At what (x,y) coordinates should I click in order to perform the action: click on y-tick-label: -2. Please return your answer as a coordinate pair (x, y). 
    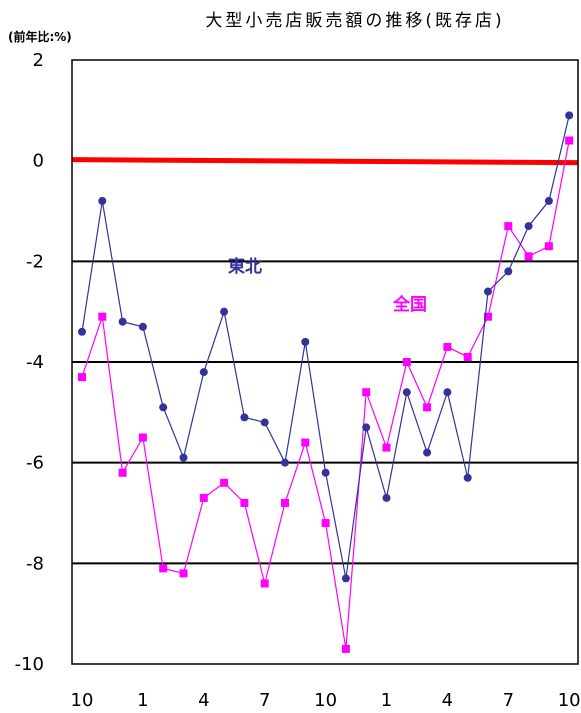
    Looking at the image, I should click on (35, 261).